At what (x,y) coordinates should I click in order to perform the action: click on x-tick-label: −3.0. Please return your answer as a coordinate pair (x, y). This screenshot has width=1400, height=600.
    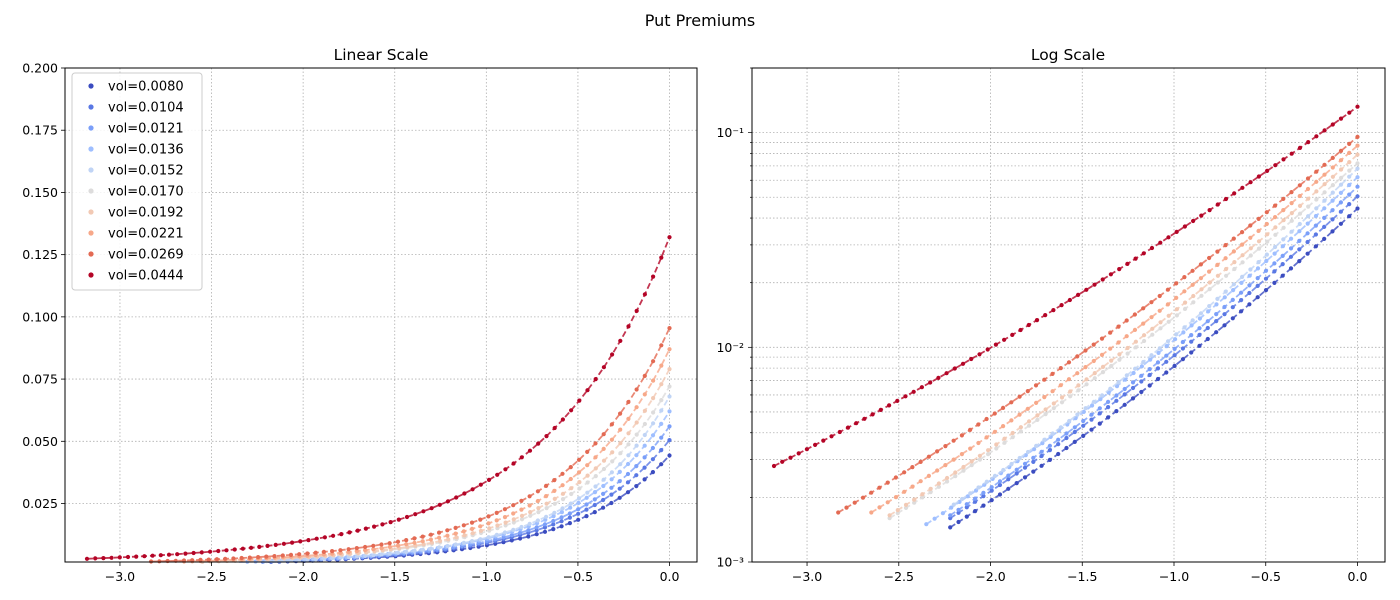
    Looking at the image, I should click on (807, 576).